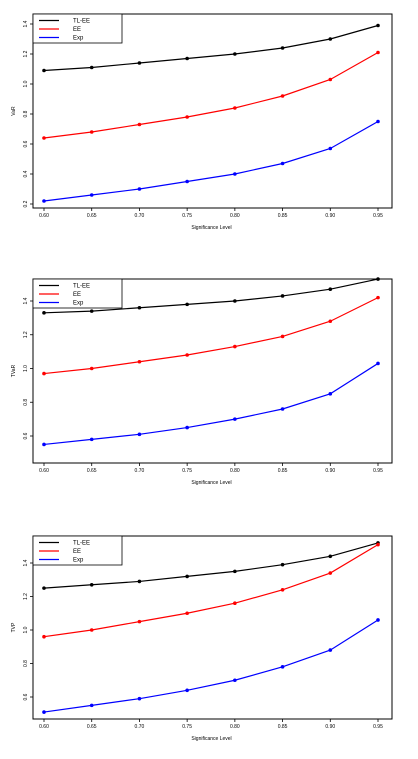 This screenshot has height=759, width=418. I want to click on y-axis-label: VaR, so click(14, 111).